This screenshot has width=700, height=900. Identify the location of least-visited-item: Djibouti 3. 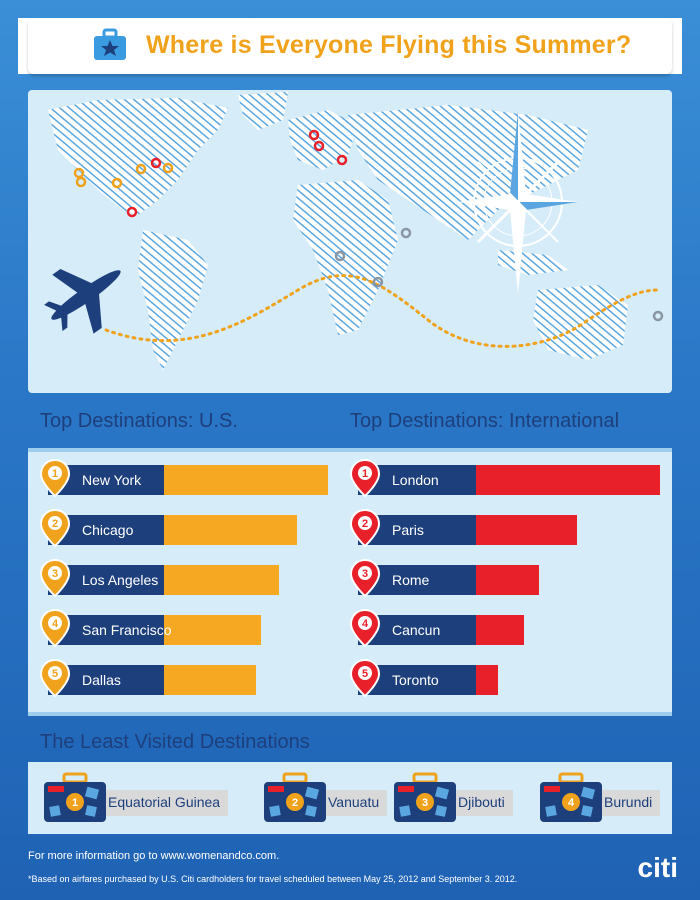
(452, 798).